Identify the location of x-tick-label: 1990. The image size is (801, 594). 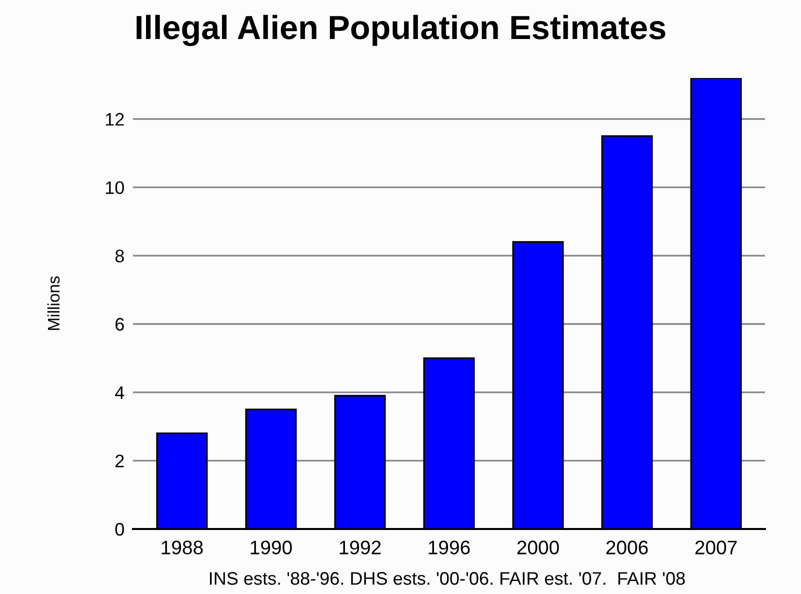
(271, 547).